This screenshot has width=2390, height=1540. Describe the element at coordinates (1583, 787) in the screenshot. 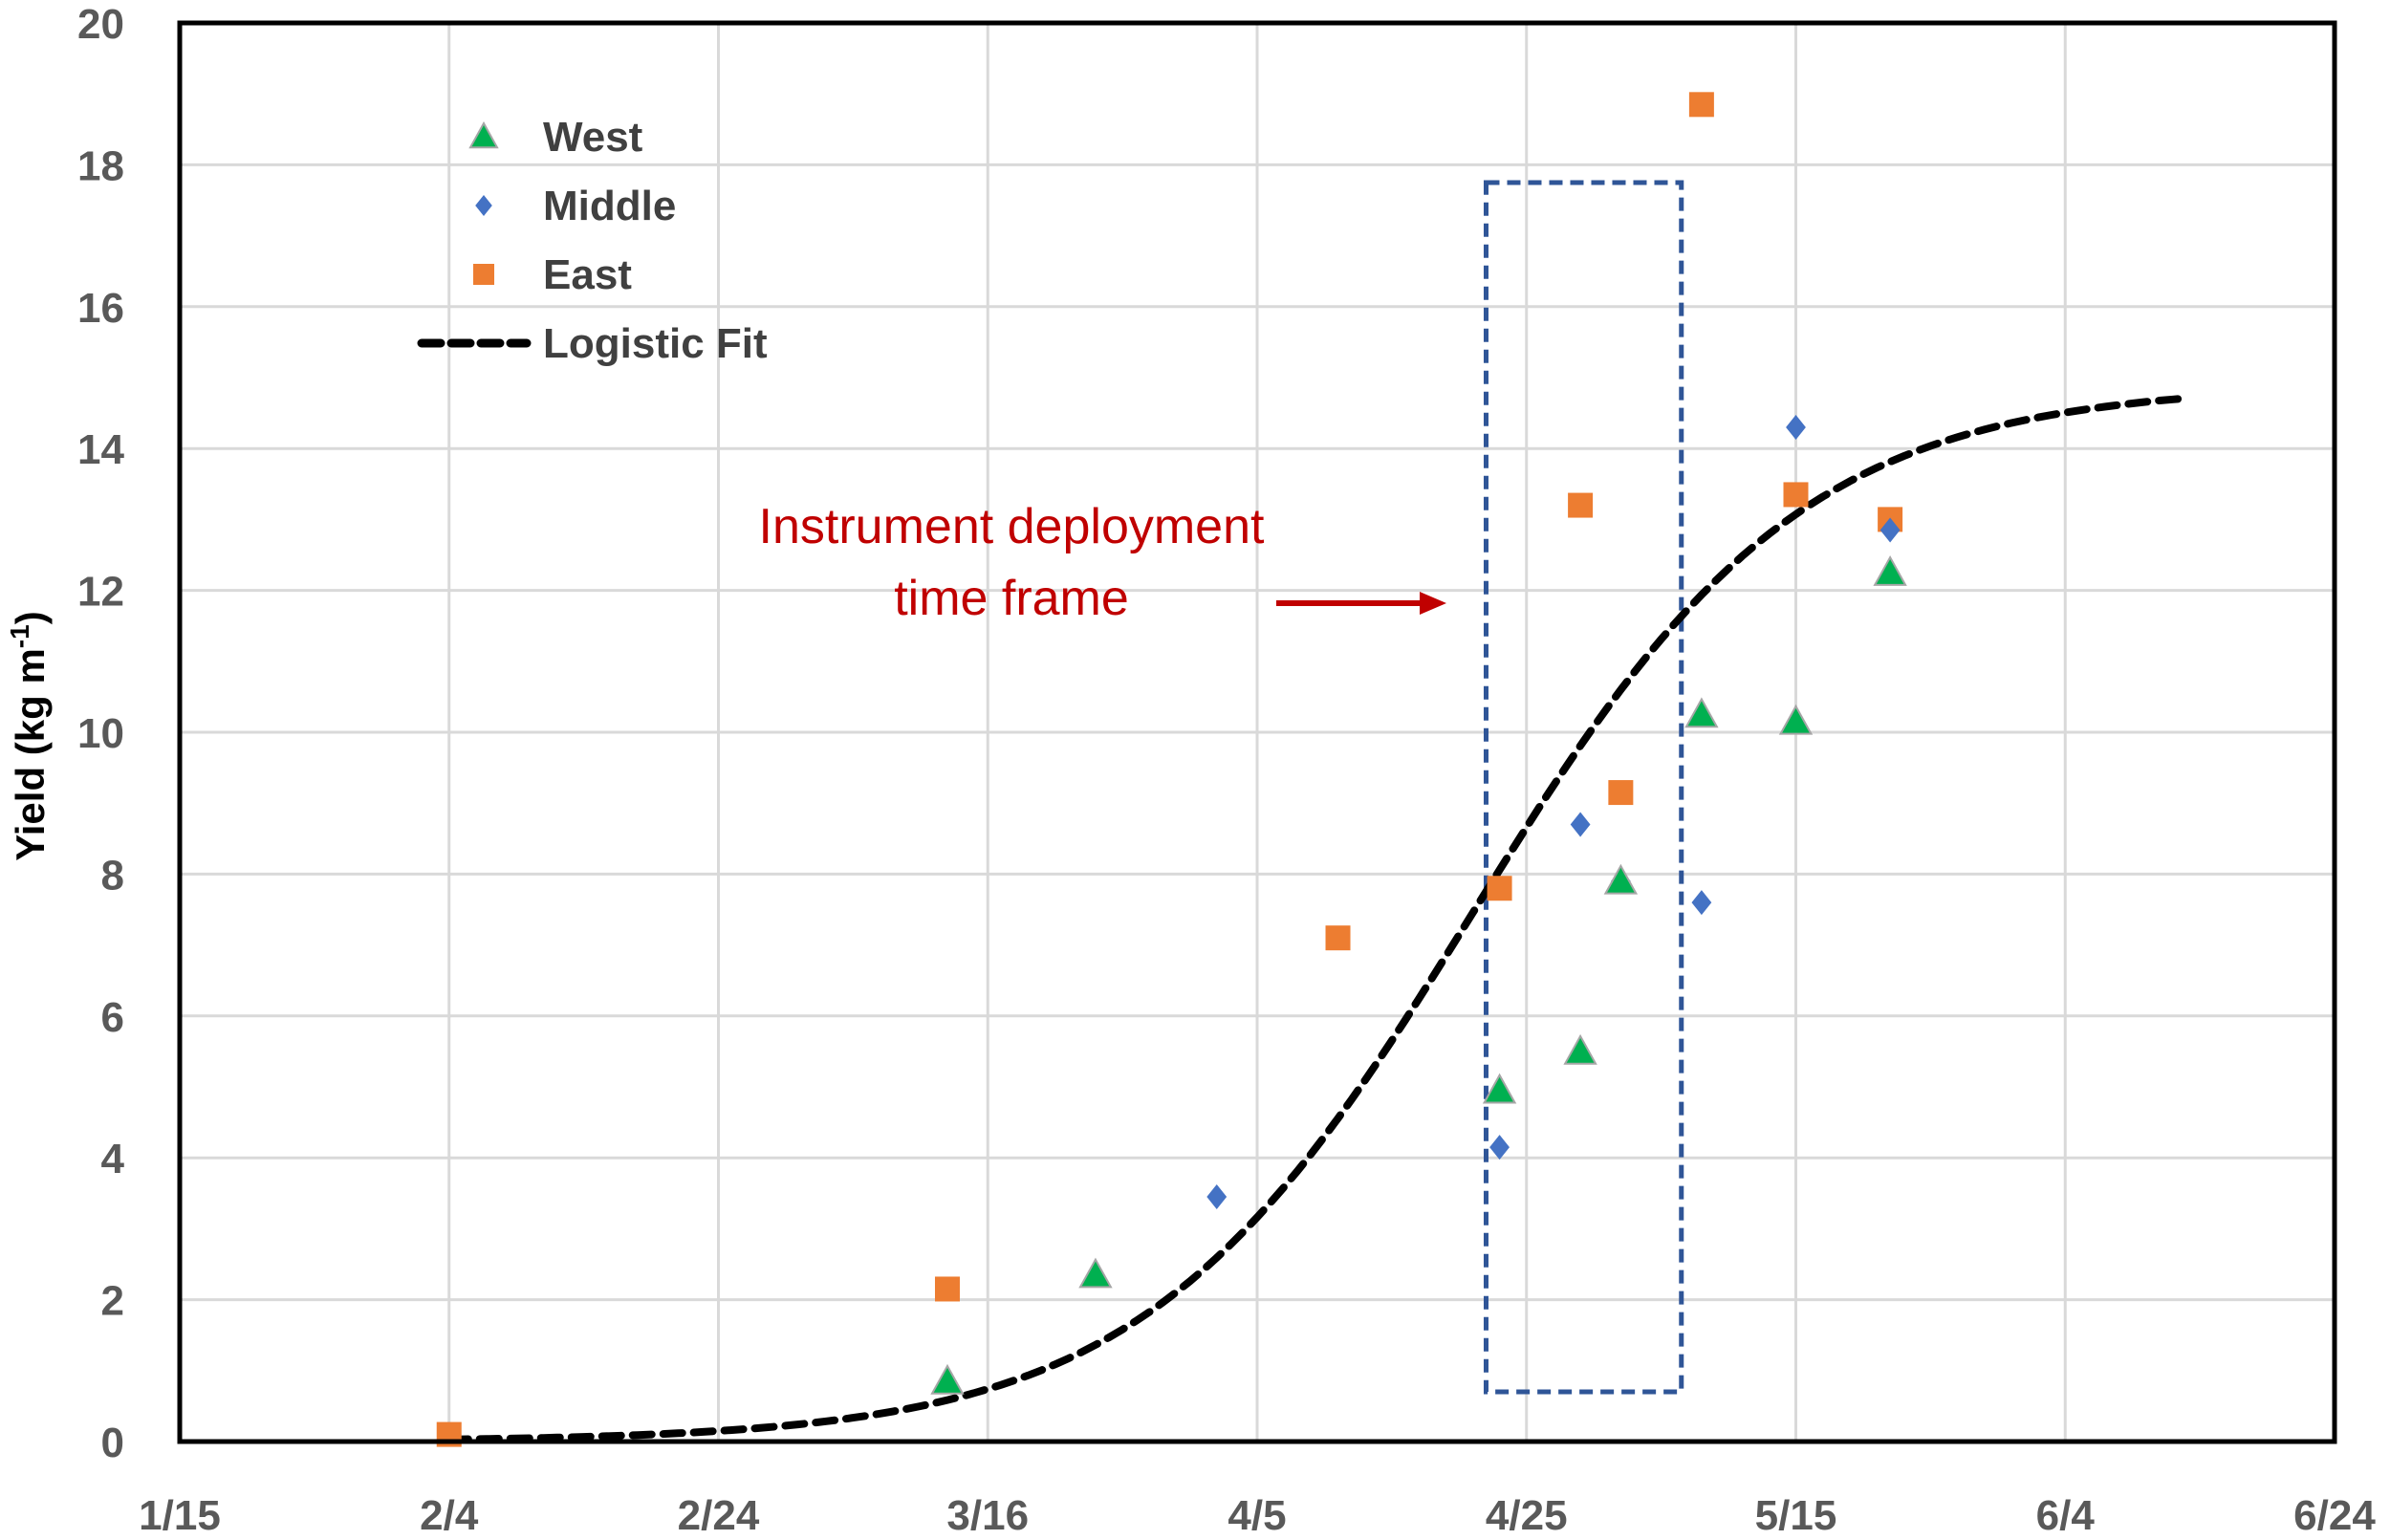

I see `deployment-dashed-box` at that location.